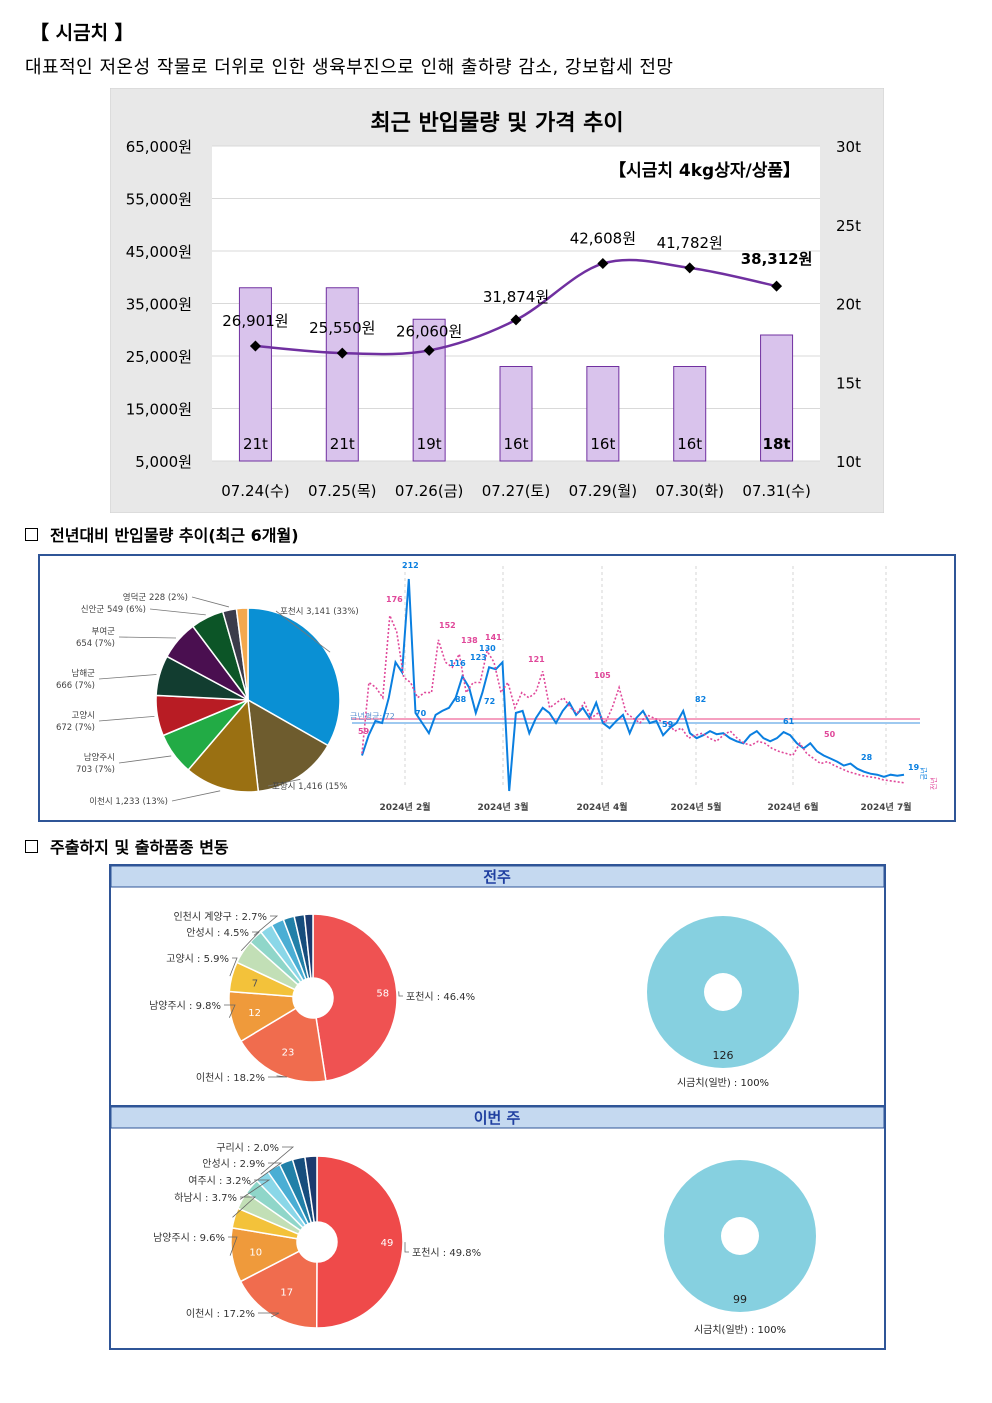 The height and width of the screenshot is (1403, 992). What do you see at coordinates (478, 657) in the screenshot?
I see `point-label: 123` at bounding box center [478, 657].